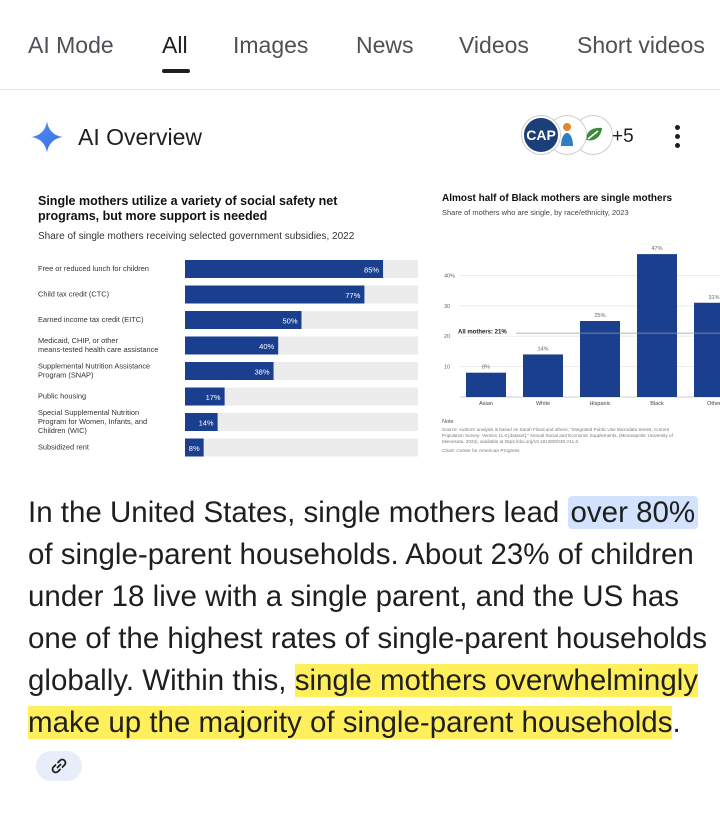  What do you see at coordinates (92, 421) in the screenshot?
I see `bar-category-label: Program for Women, Infants, and` at bounding box center [92, 421].